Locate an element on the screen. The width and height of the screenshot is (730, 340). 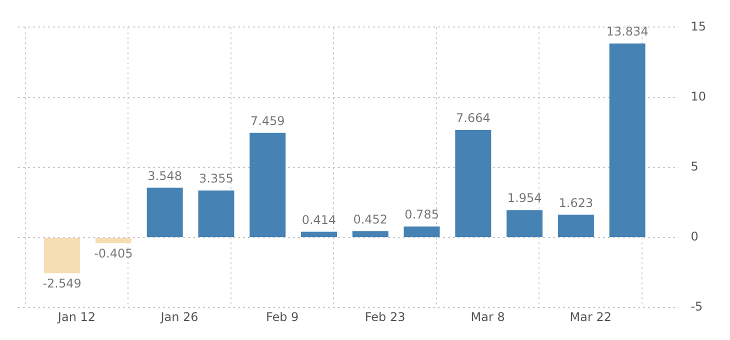
data-label: 13.834 is located at coordinates (627, 31).